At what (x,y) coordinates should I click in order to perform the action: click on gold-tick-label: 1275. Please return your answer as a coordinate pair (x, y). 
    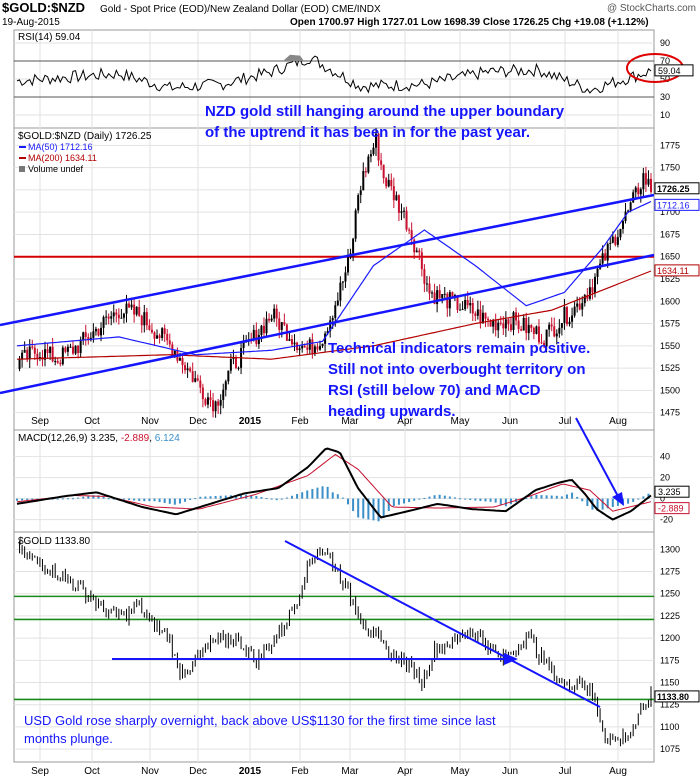
    Looking at the image, I should click on (670, 572).